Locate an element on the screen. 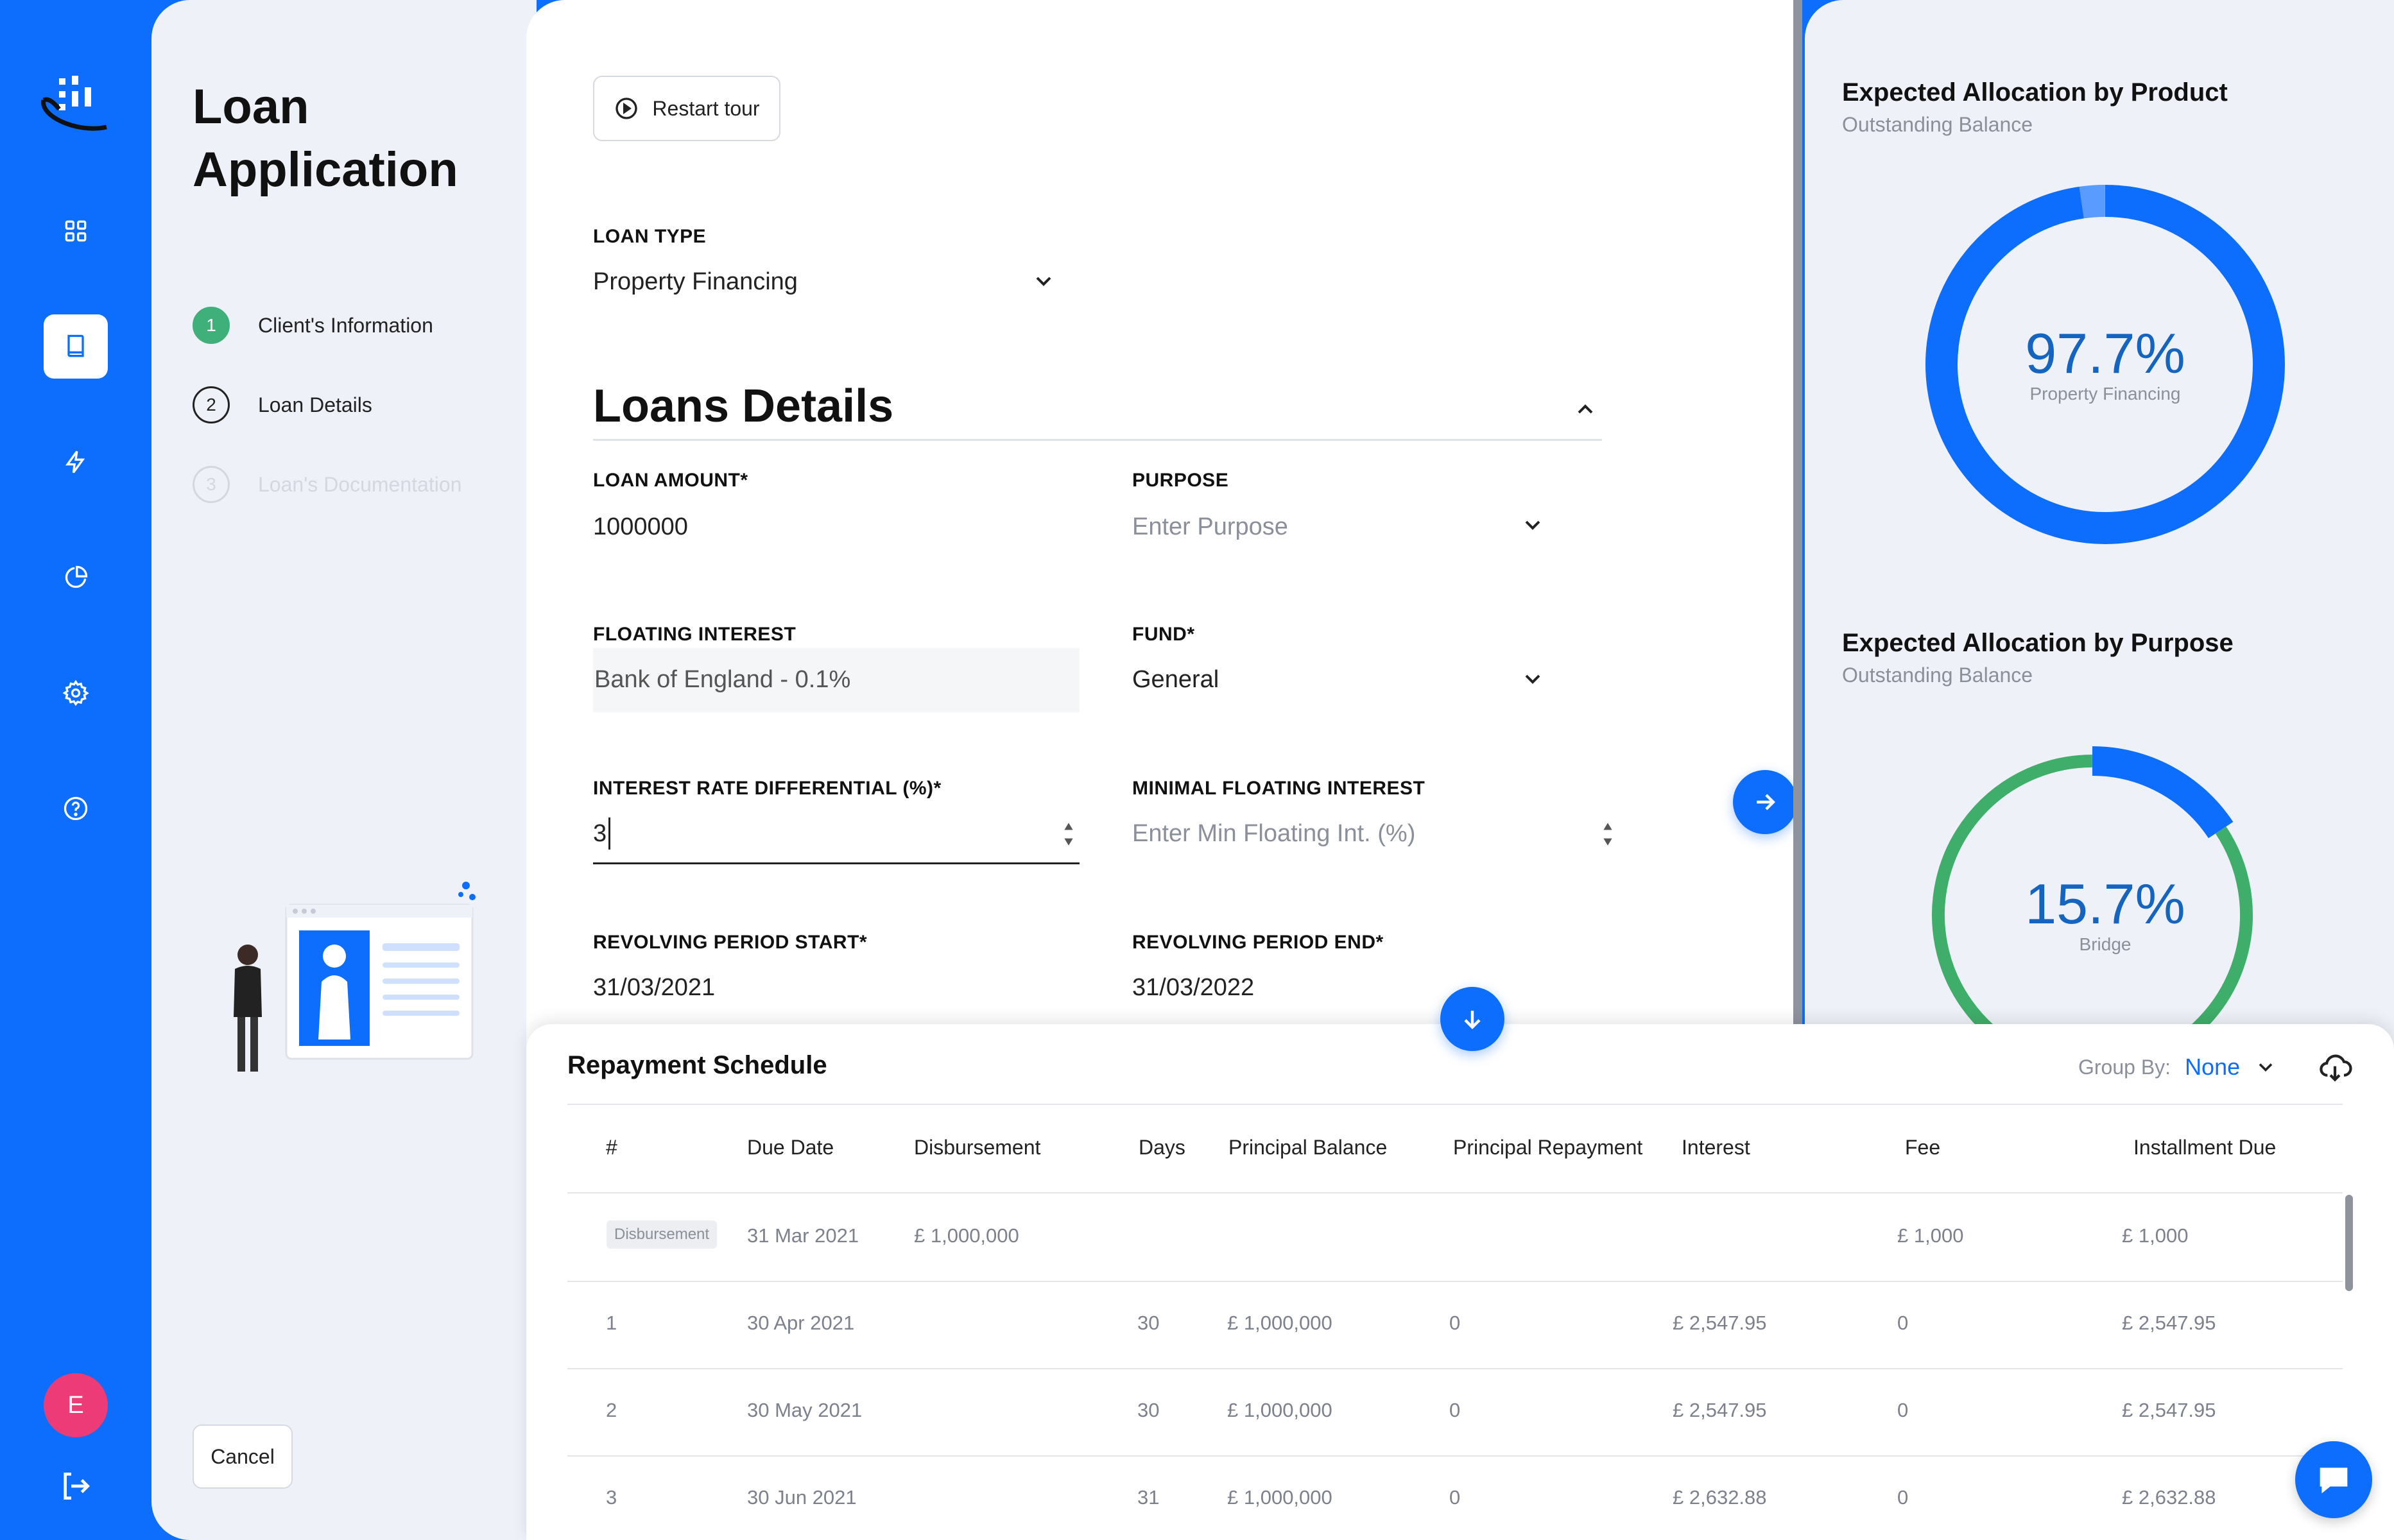 This screenshot has height=1540, width=2394. section-divider is located at coordinates (1097, 440).